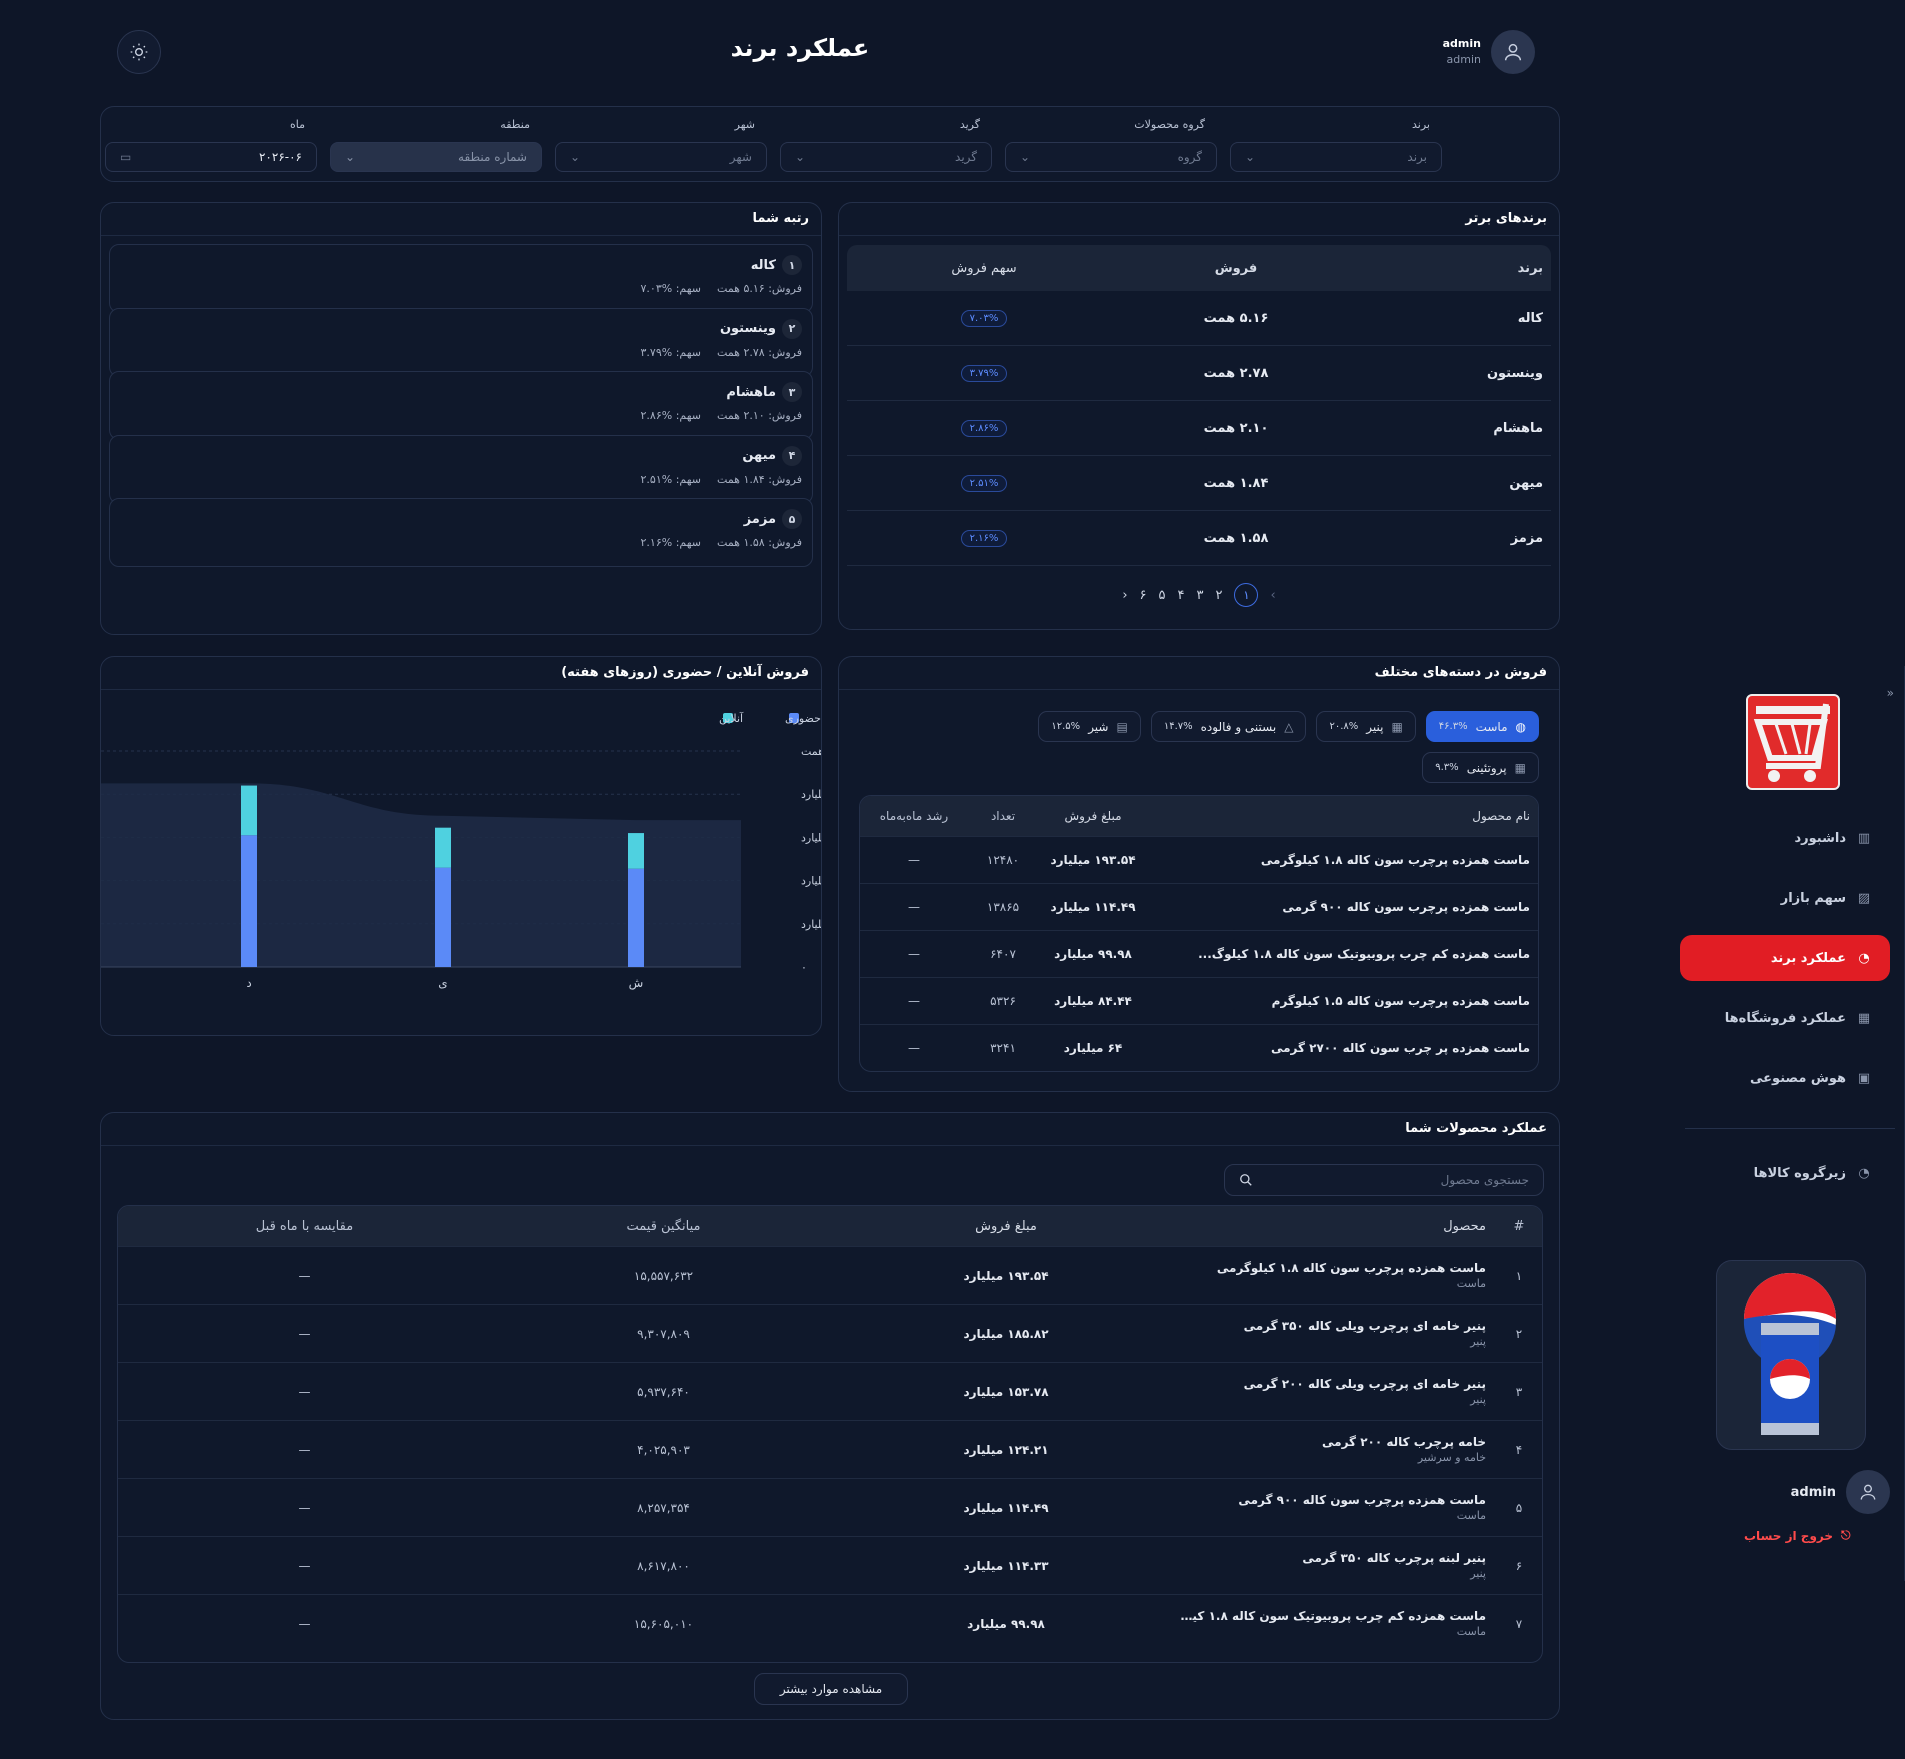 The width and height of the screenshot is (1905, 1759). Describe the element at coordinates (1789, 1535) in the screenshot. I see `logout-label: خروج از حساب` at that location.